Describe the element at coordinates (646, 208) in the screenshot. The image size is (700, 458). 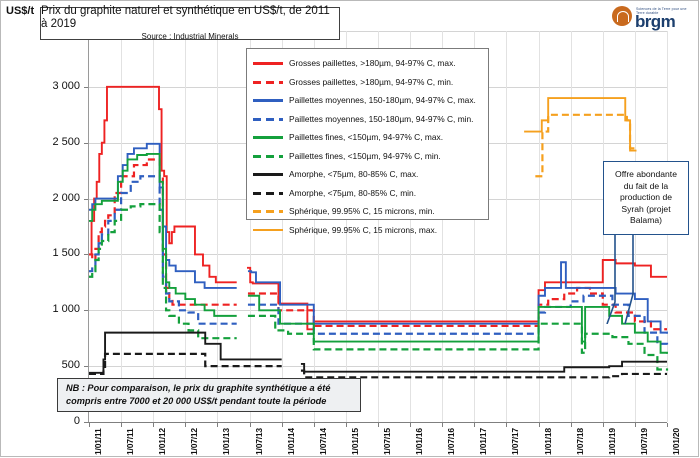
I see `callout-line-4: Syrah (projet` at that location.